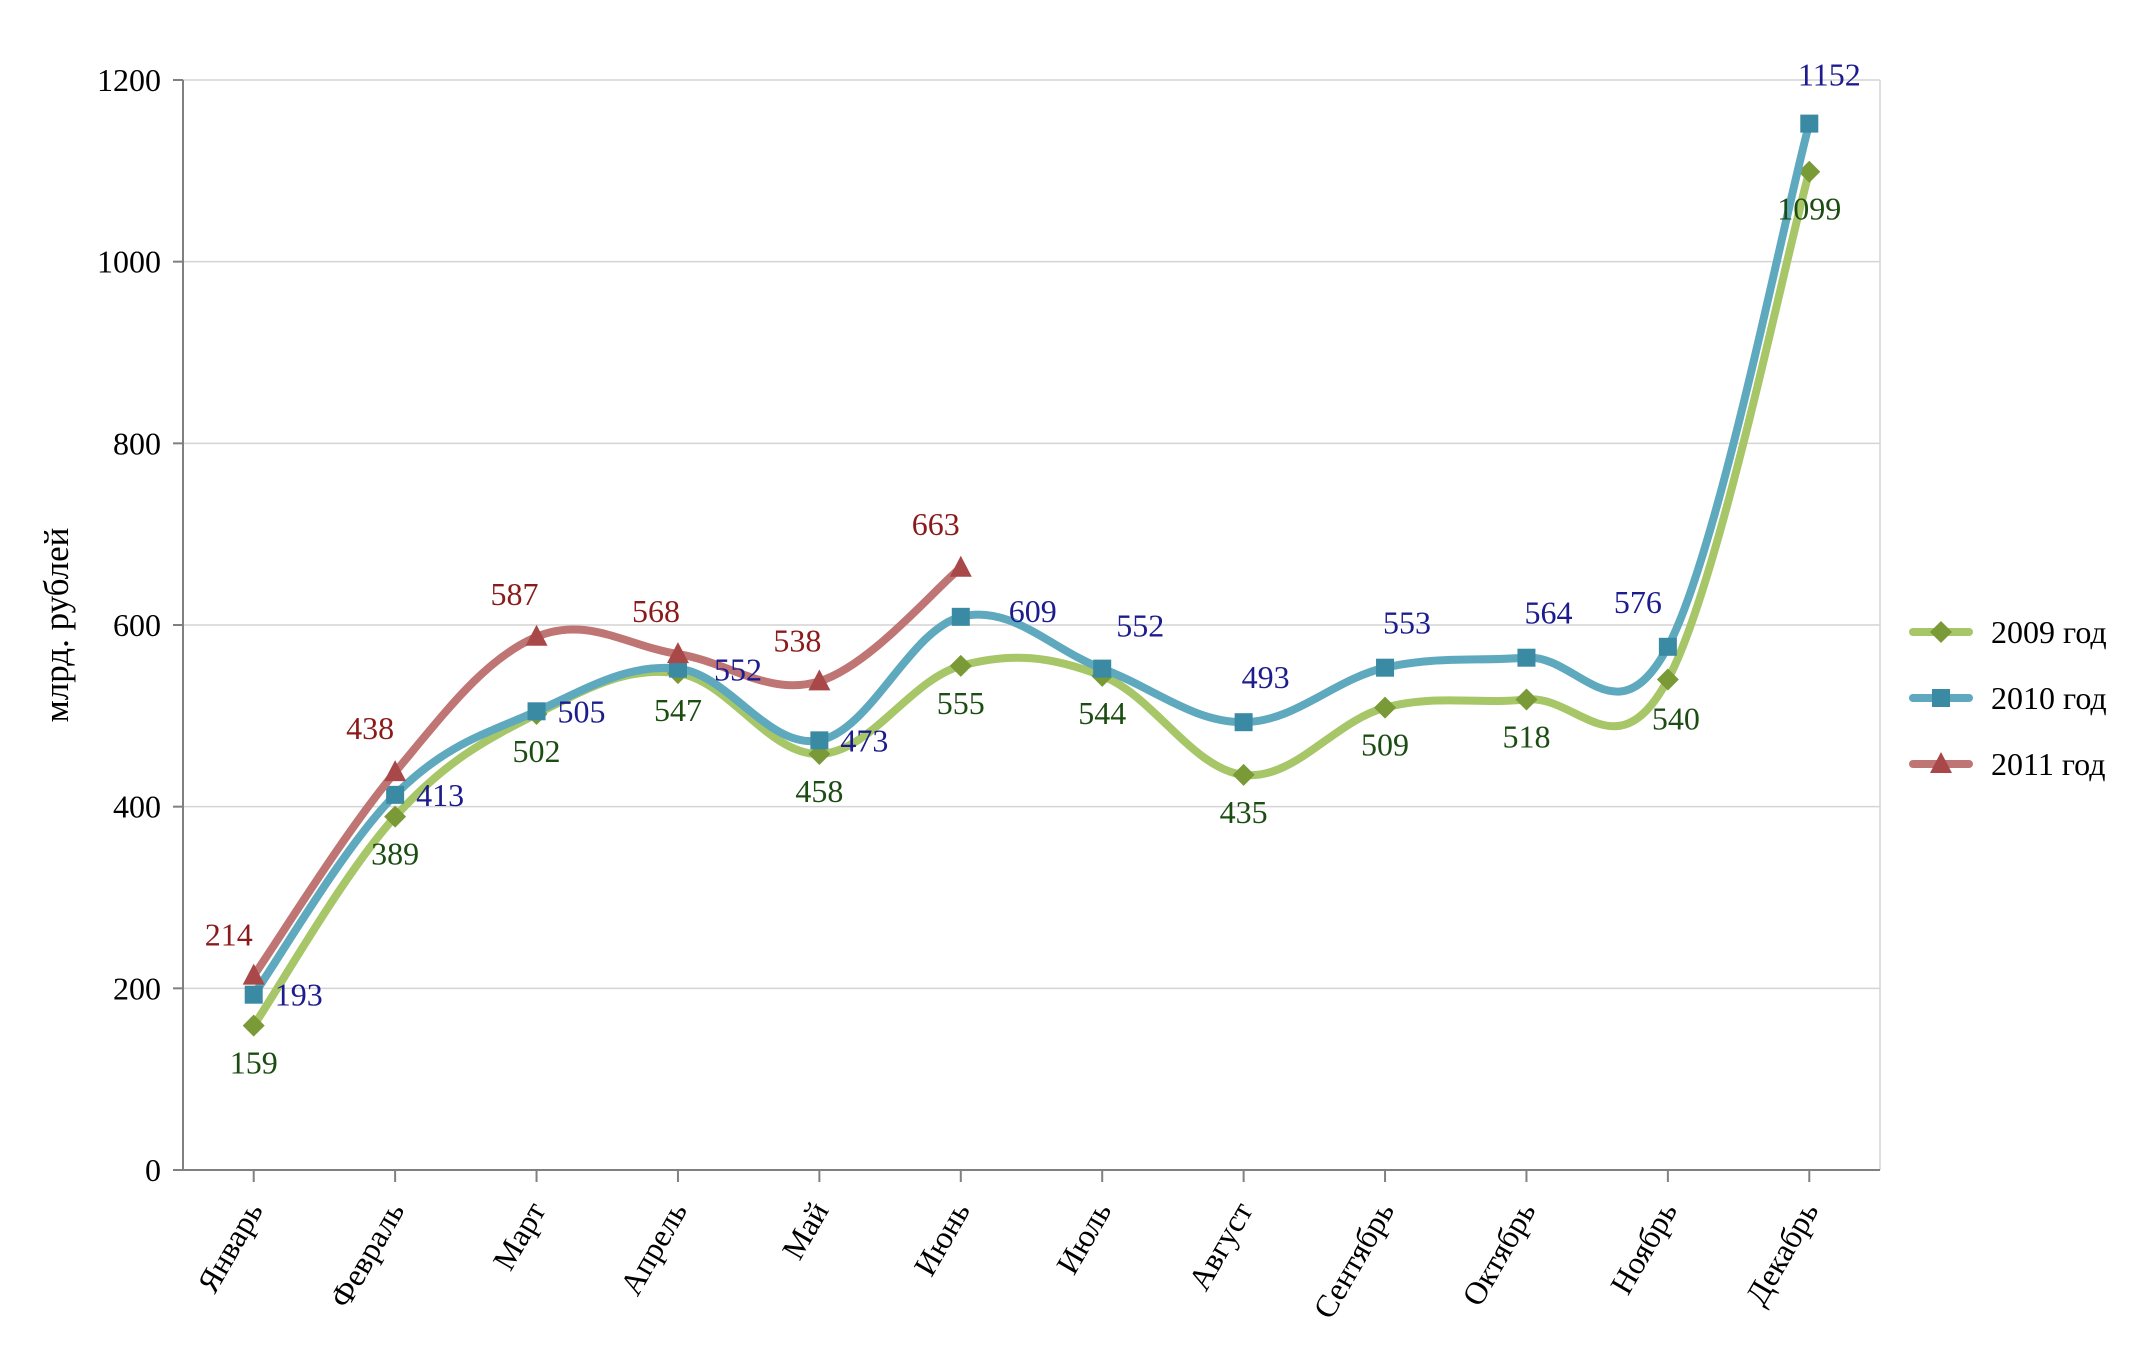 The width and height of the screenshot is (2142, 1368). I want to click on legend-label: 2010 год, so click(2049, 698).